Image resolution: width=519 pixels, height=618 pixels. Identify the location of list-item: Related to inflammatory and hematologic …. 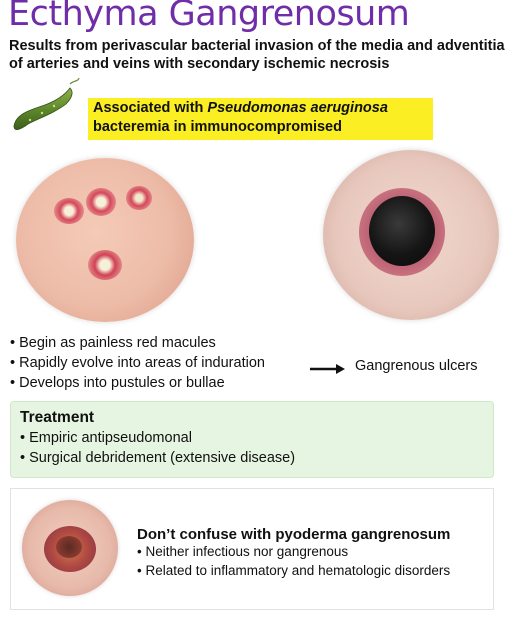
(293, 570).